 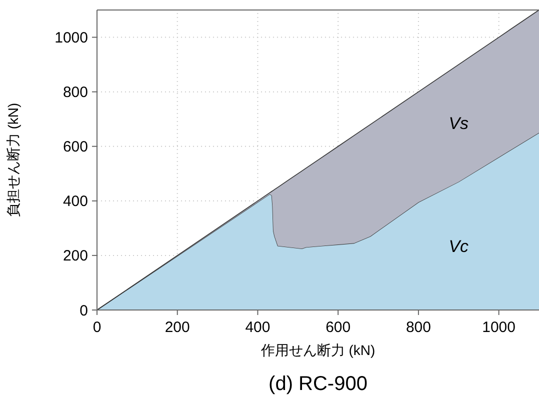 I want to click on y-tick-label: 800, so click(x=75, y=93).